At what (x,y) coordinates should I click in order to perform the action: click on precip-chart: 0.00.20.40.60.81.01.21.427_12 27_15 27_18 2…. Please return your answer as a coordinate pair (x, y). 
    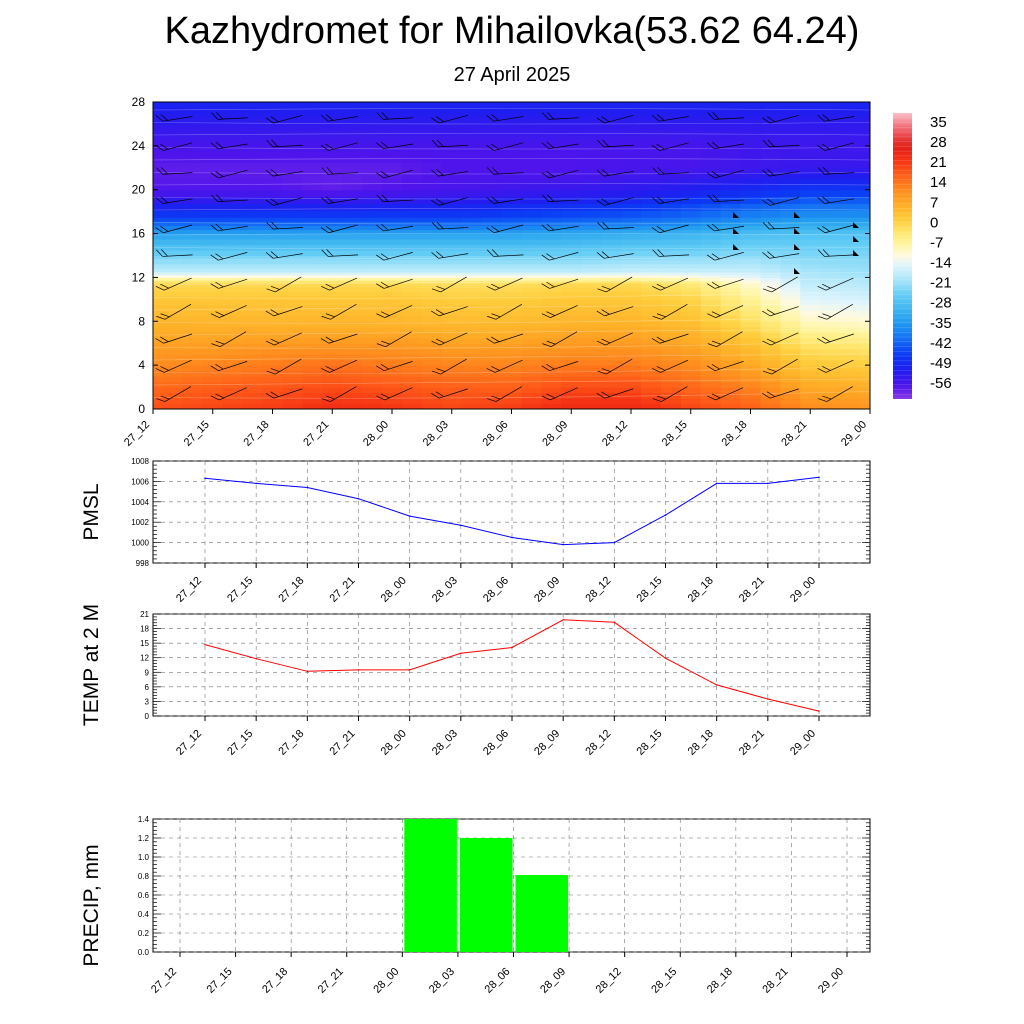
    Looking at the image, I should click on (475, 905).